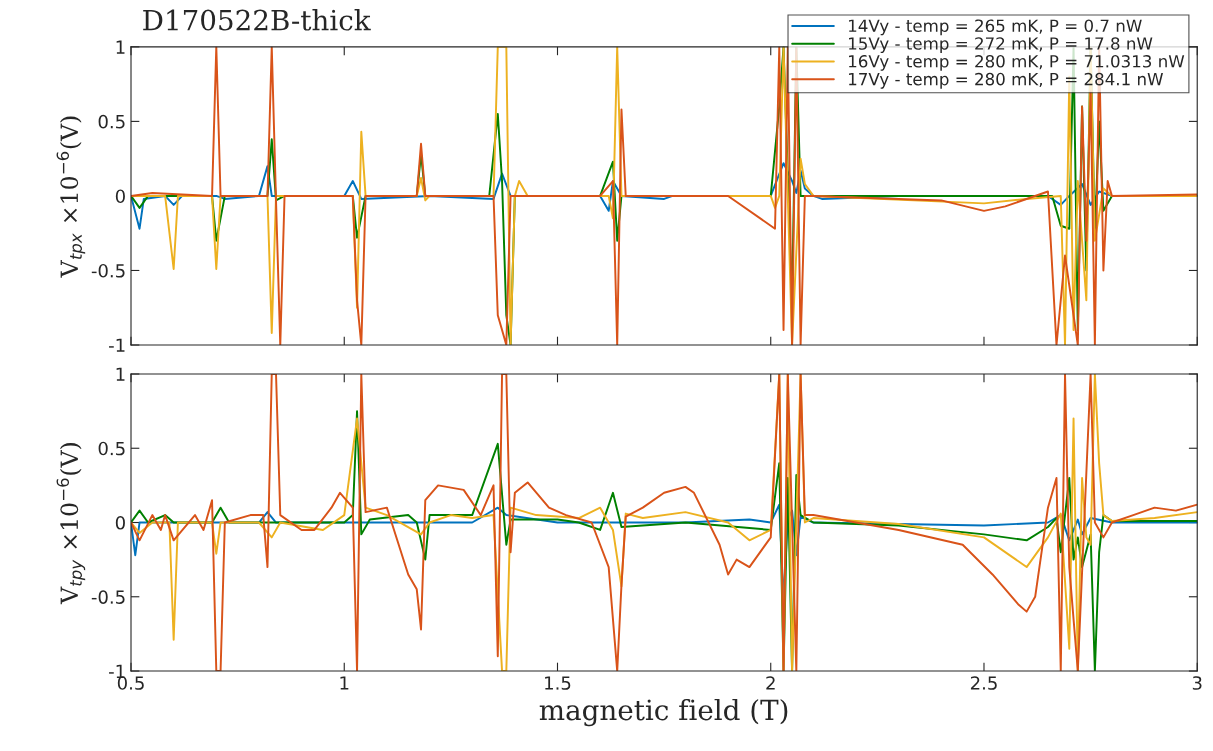  I want to click on legend-label: 17Vy - temp = 280 mK, P = 284.1 nW, so click(1006, 80).